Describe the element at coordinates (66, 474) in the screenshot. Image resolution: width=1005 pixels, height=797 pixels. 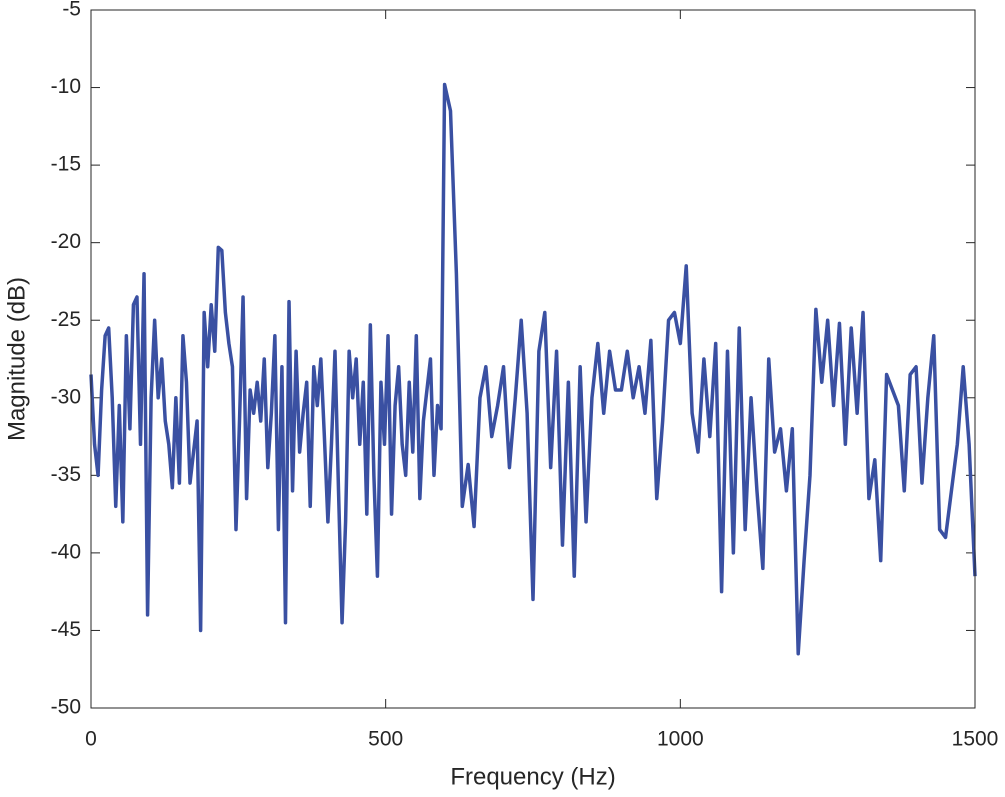
I see `y-tick-label: -35` at that location.